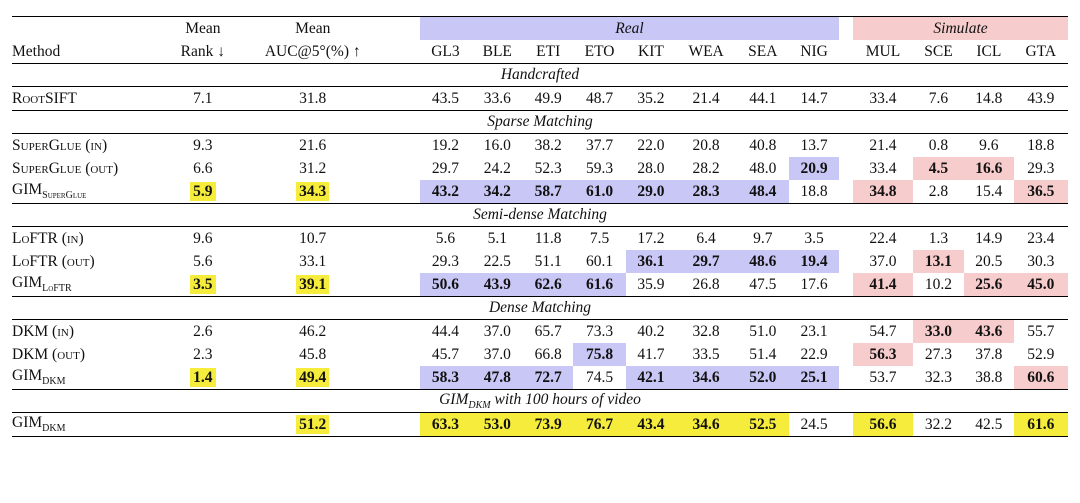  I want to click on section-row: Handcrafted, so click(540, 75).